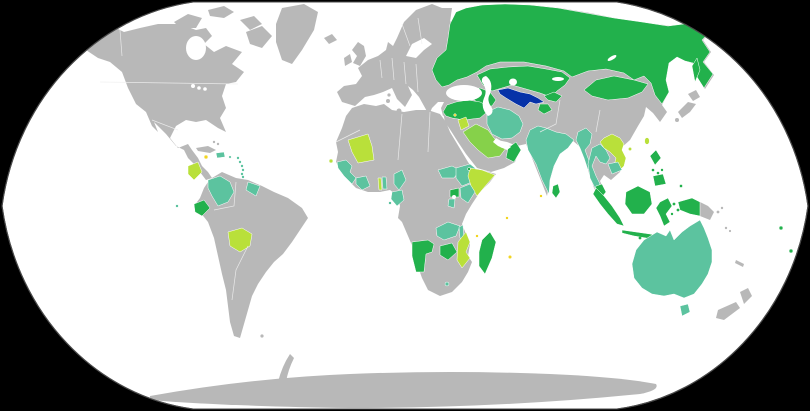  Describe the element at coordinates (400, 180) in the screenshot. I see `region-cameroon` at that location.